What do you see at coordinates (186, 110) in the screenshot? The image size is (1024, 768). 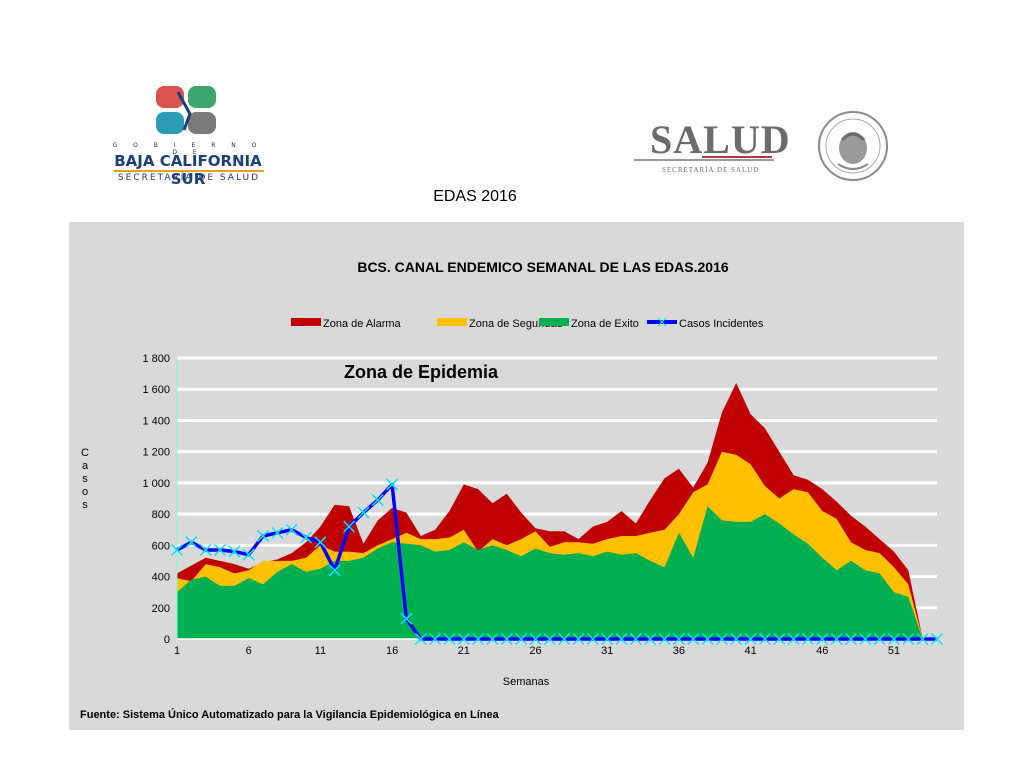 I see `bcs-emblem-icon` at bounding box center [186, 110].